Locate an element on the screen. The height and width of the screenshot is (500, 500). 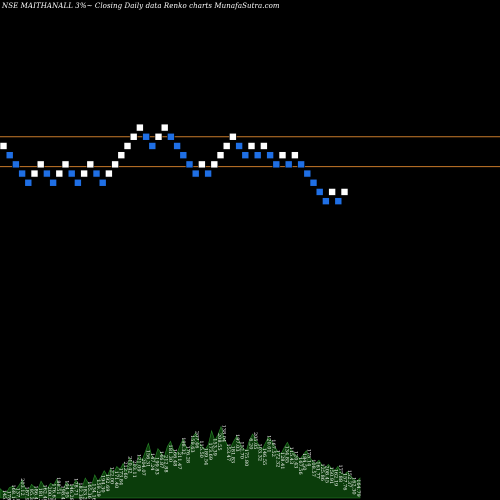
volume-label: 188.51 is located at coordinates (58, 486).